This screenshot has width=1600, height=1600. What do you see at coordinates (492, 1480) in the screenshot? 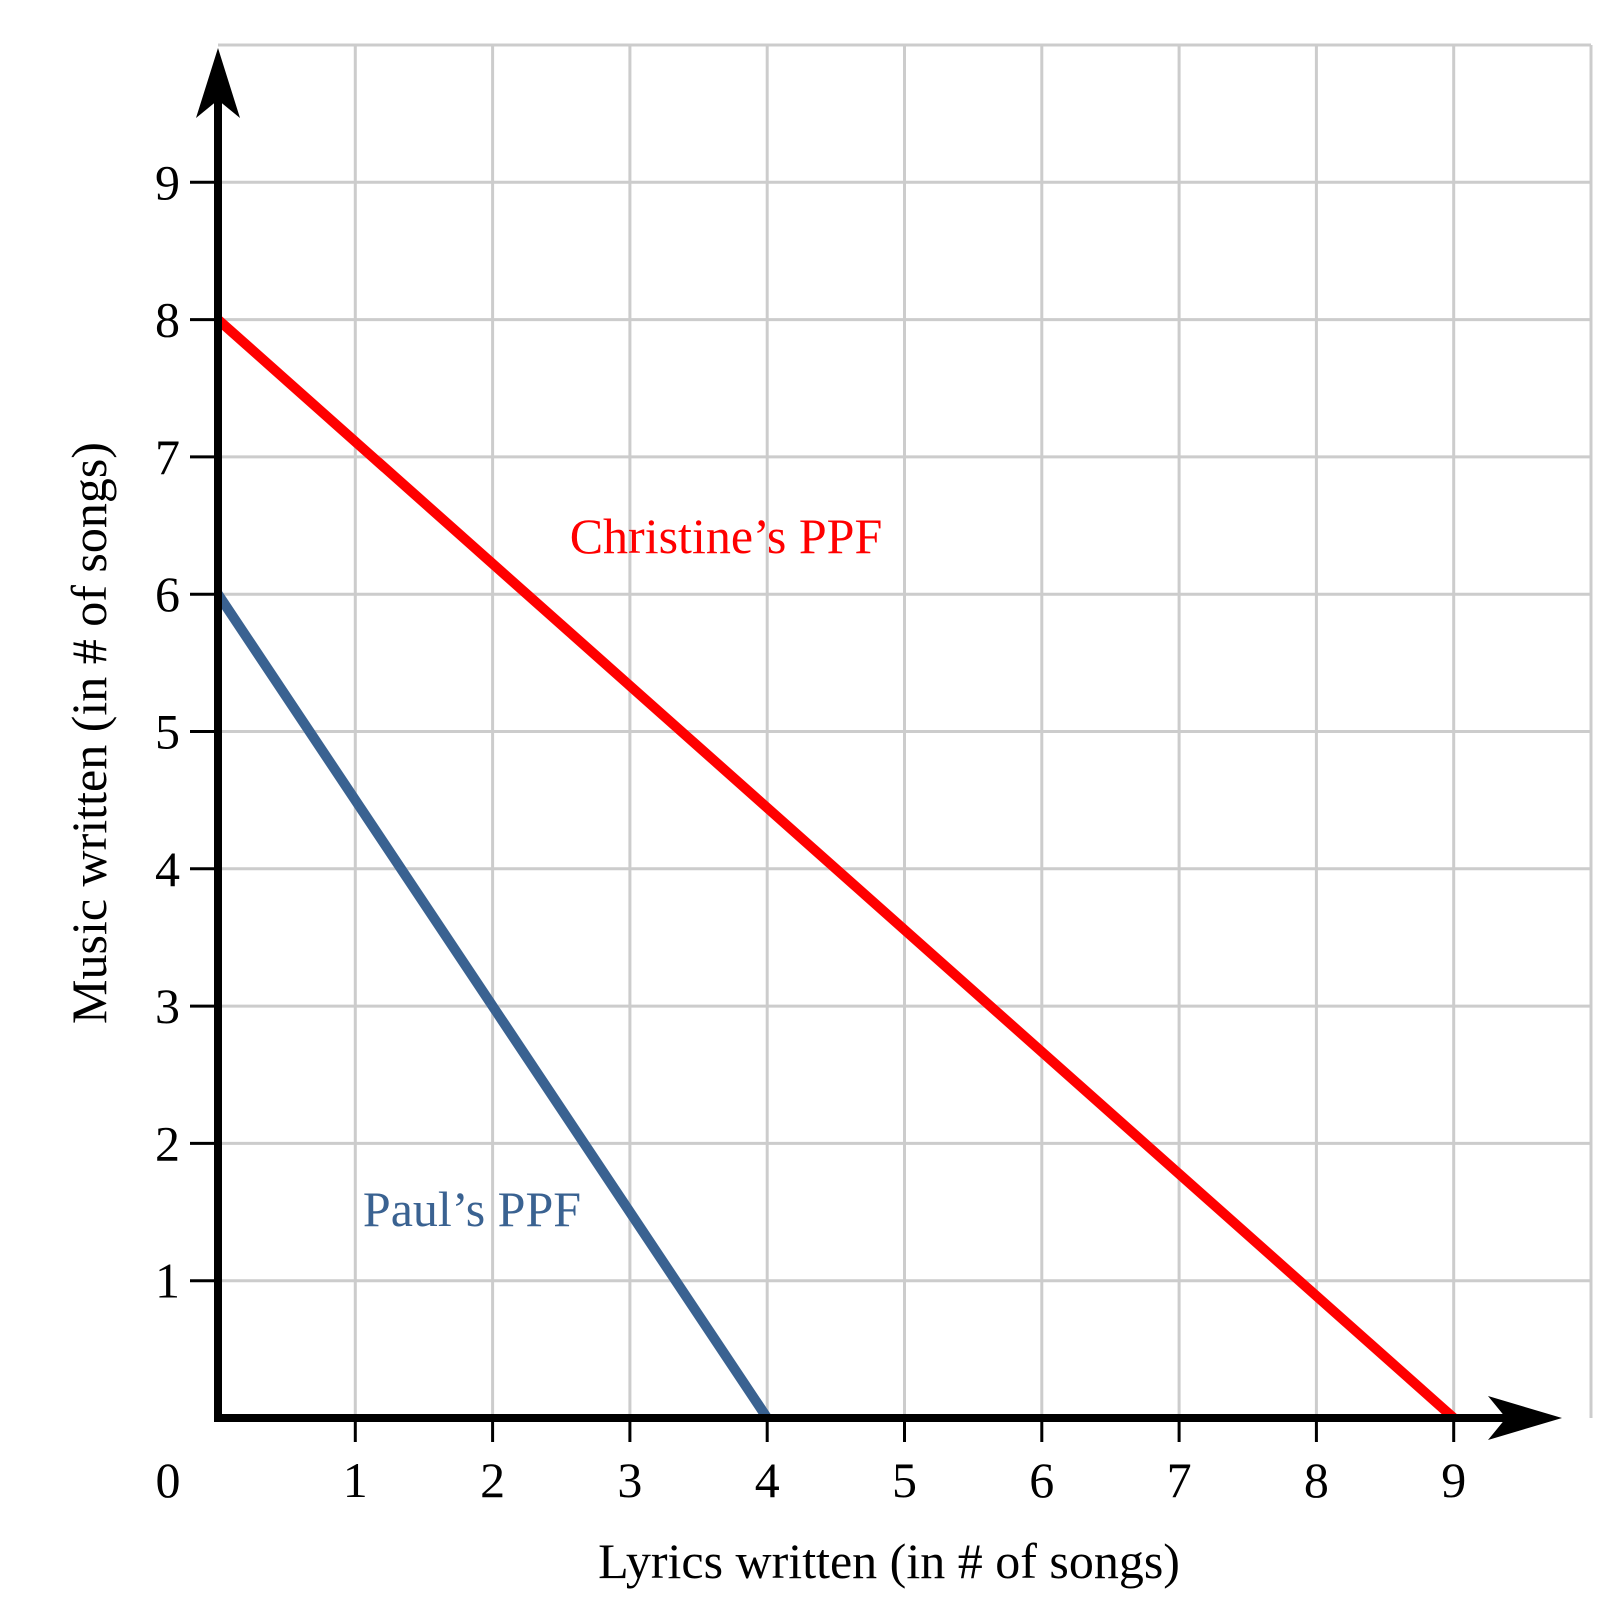
I see `x-tick-label: 2` at bounding box center [492, 1480].